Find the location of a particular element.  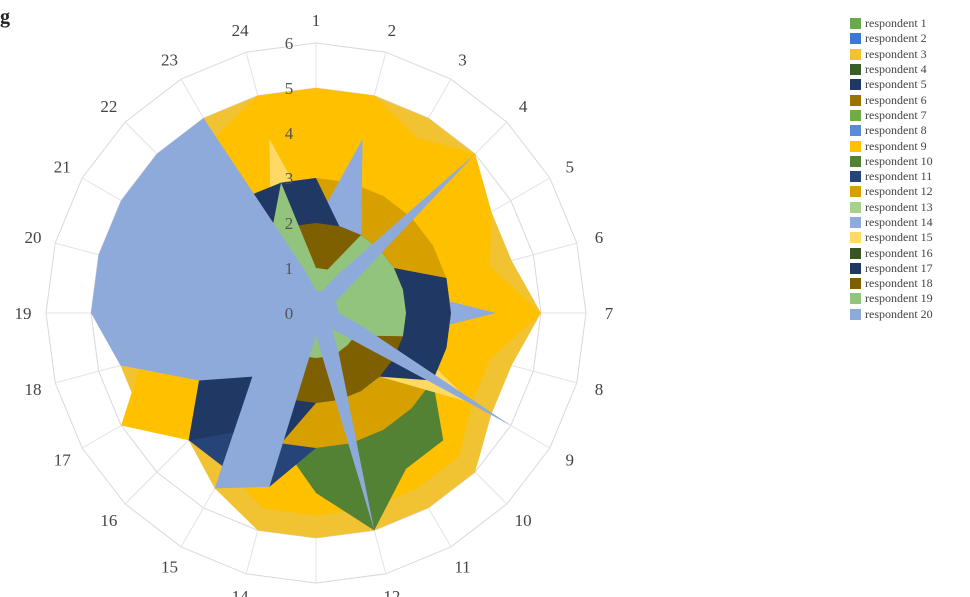

legend-label: respondent 13 is located at coordinates (899, 206).